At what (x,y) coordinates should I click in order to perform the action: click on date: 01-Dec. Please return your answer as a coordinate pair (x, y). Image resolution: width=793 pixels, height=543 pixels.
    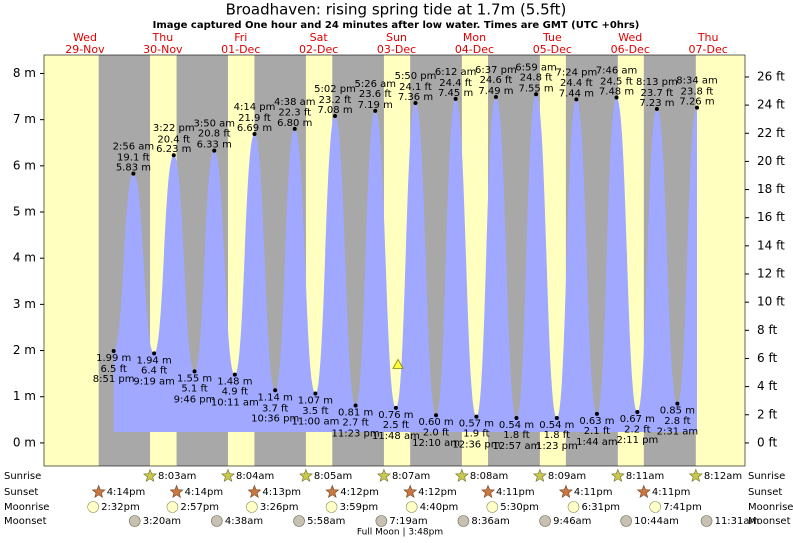
    Looking at the image, I should click on (240, 49).